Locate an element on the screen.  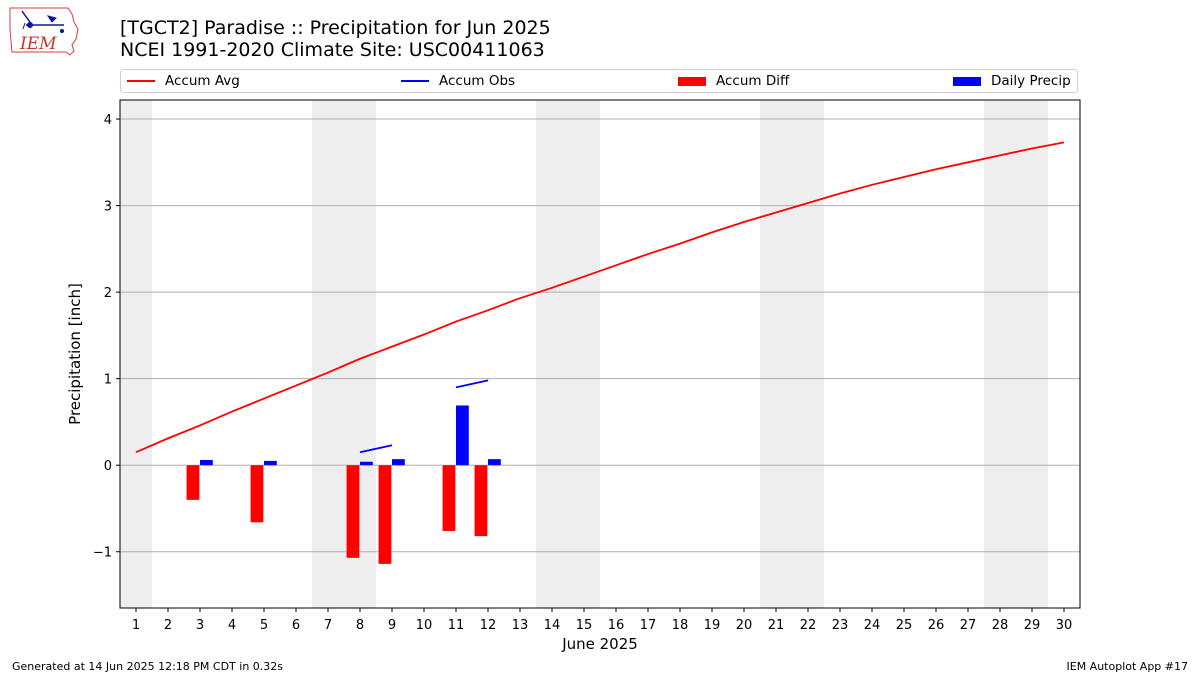
x-tick-label: 21 is located at coordinates (776, 625).